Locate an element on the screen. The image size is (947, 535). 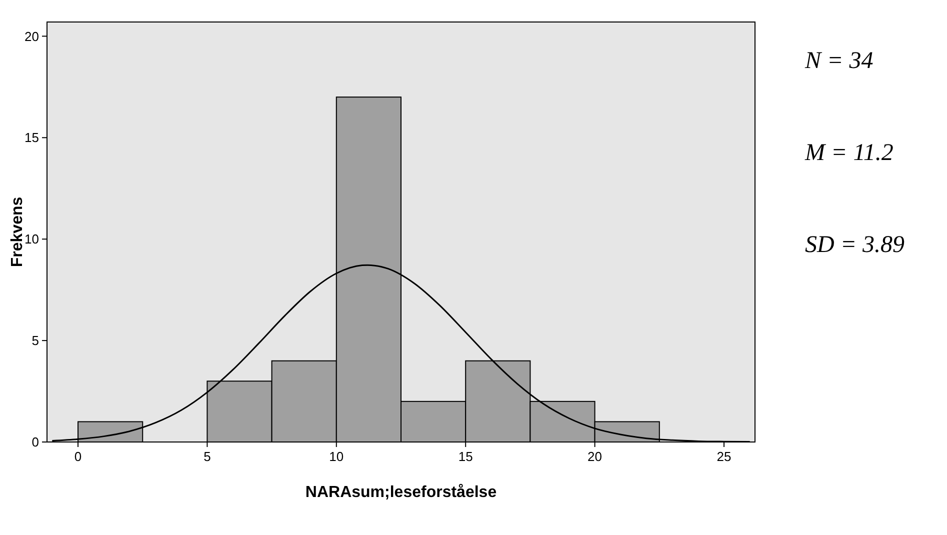
text: N = 34 is located at coordinates (839, 61).